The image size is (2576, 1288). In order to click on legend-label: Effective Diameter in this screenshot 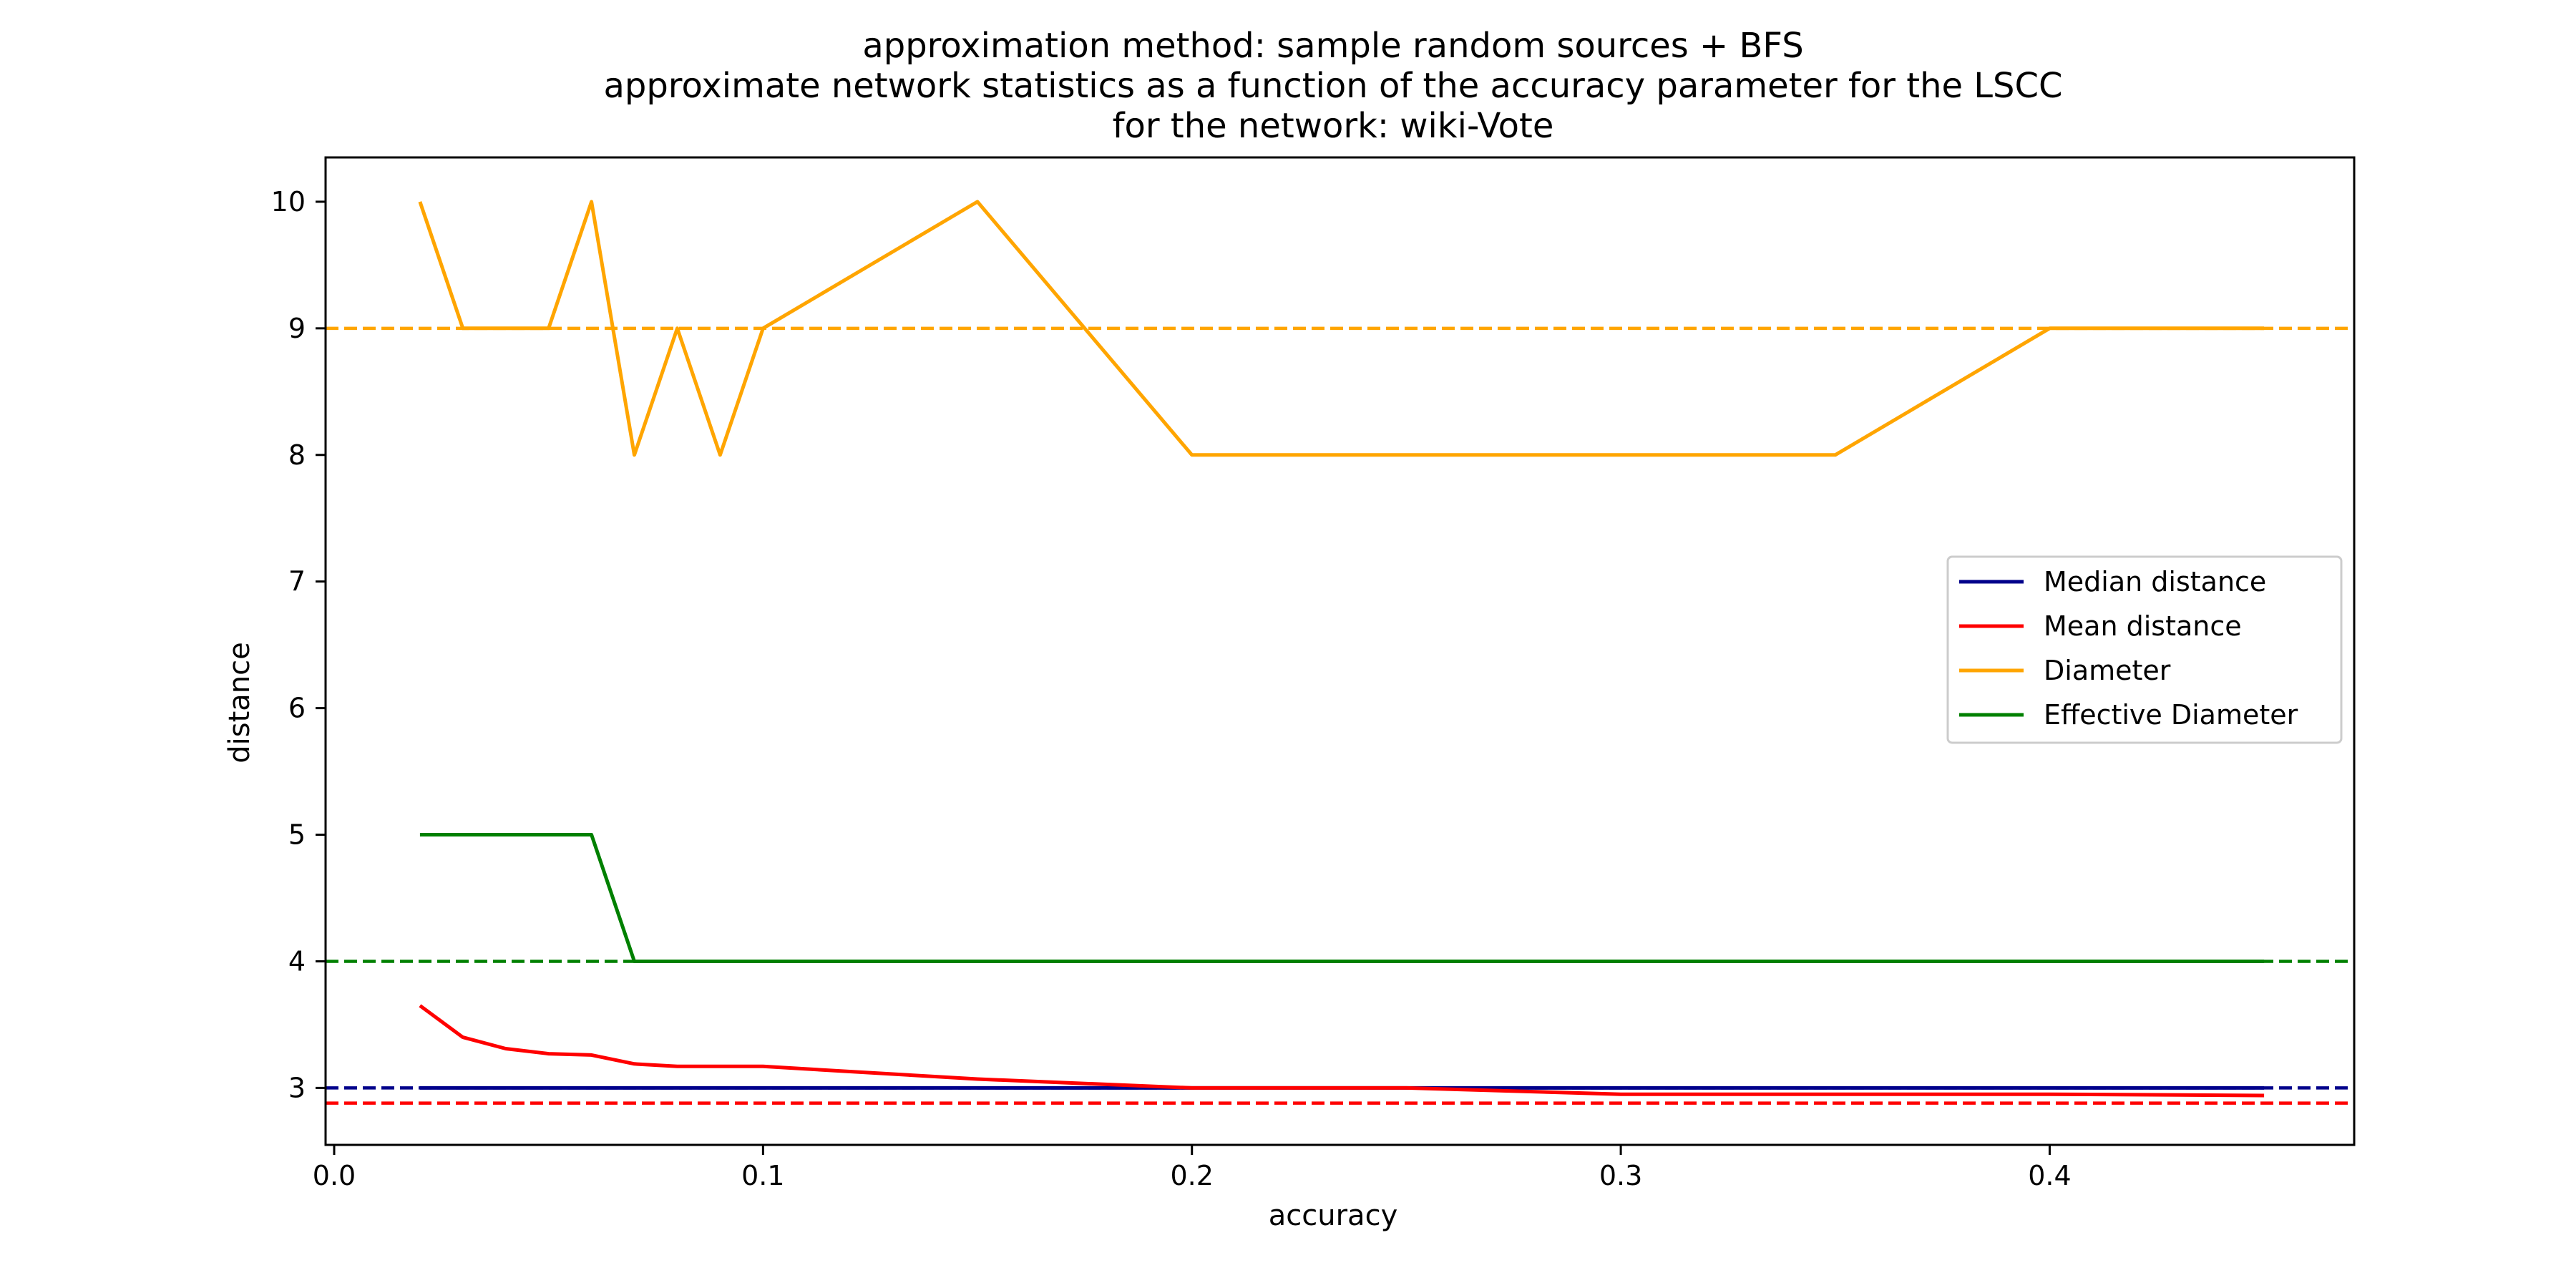, I will do `click(2171, 715)`.